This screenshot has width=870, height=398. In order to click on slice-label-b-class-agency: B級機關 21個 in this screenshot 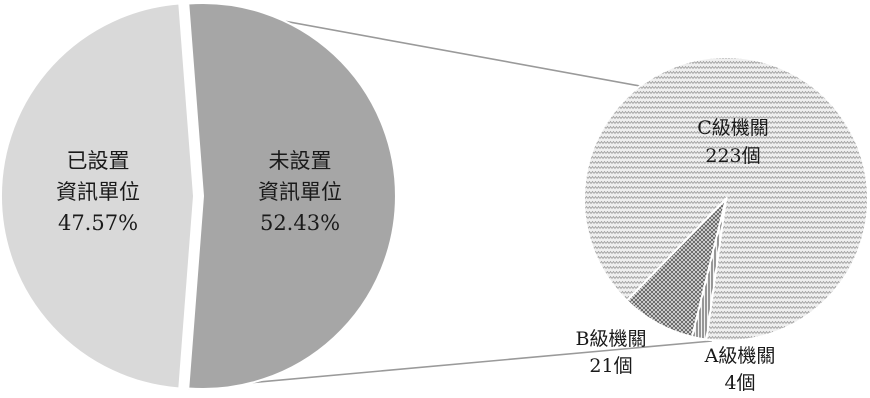, I will do `click(611, 352)`.